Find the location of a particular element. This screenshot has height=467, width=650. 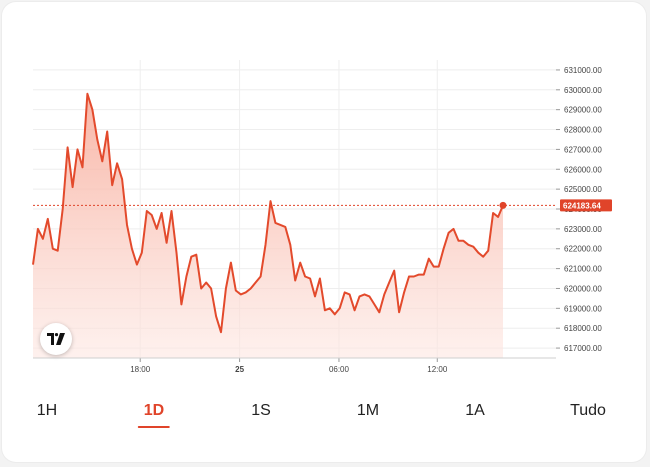

x-tick-label: 18:00 is located at coordinates (140, 369).